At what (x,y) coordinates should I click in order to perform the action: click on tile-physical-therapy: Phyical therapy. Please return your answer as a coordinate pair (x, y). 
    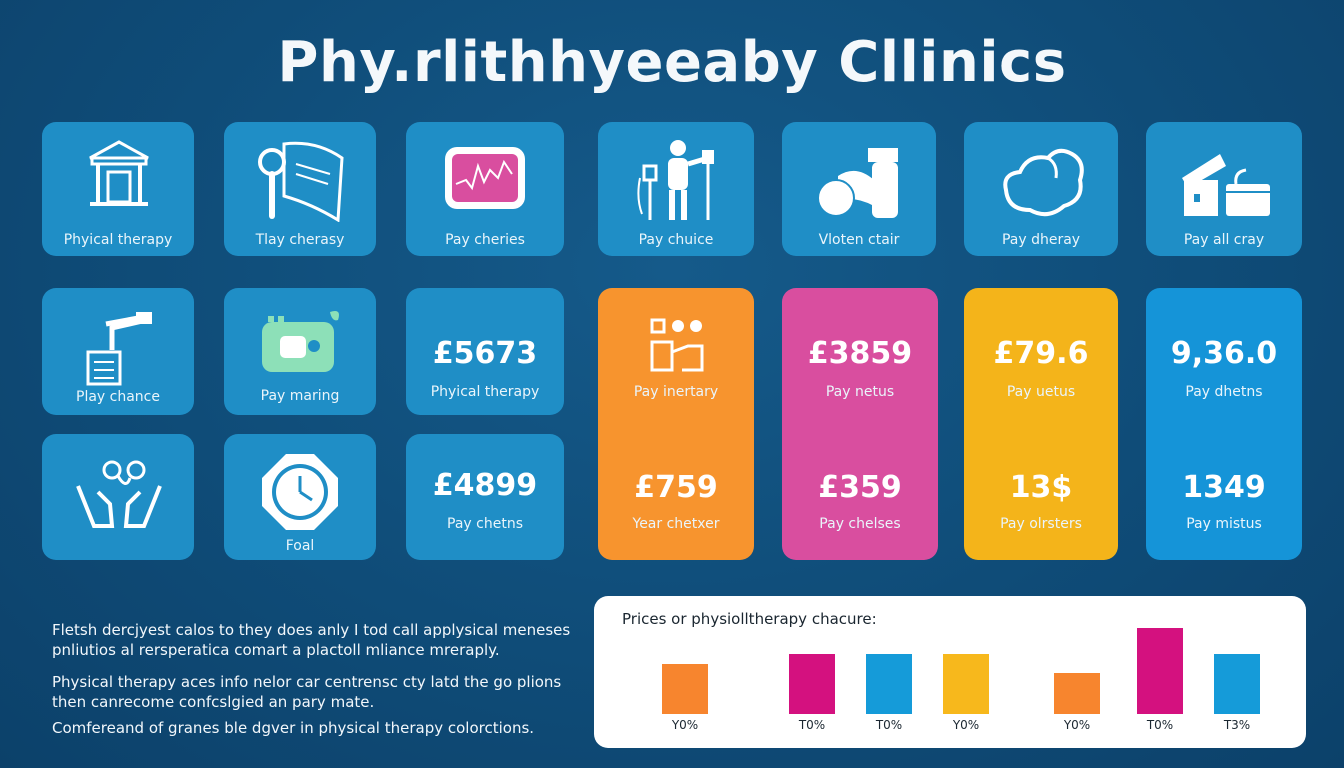
    Looking at the image, I should click on (118, 189).